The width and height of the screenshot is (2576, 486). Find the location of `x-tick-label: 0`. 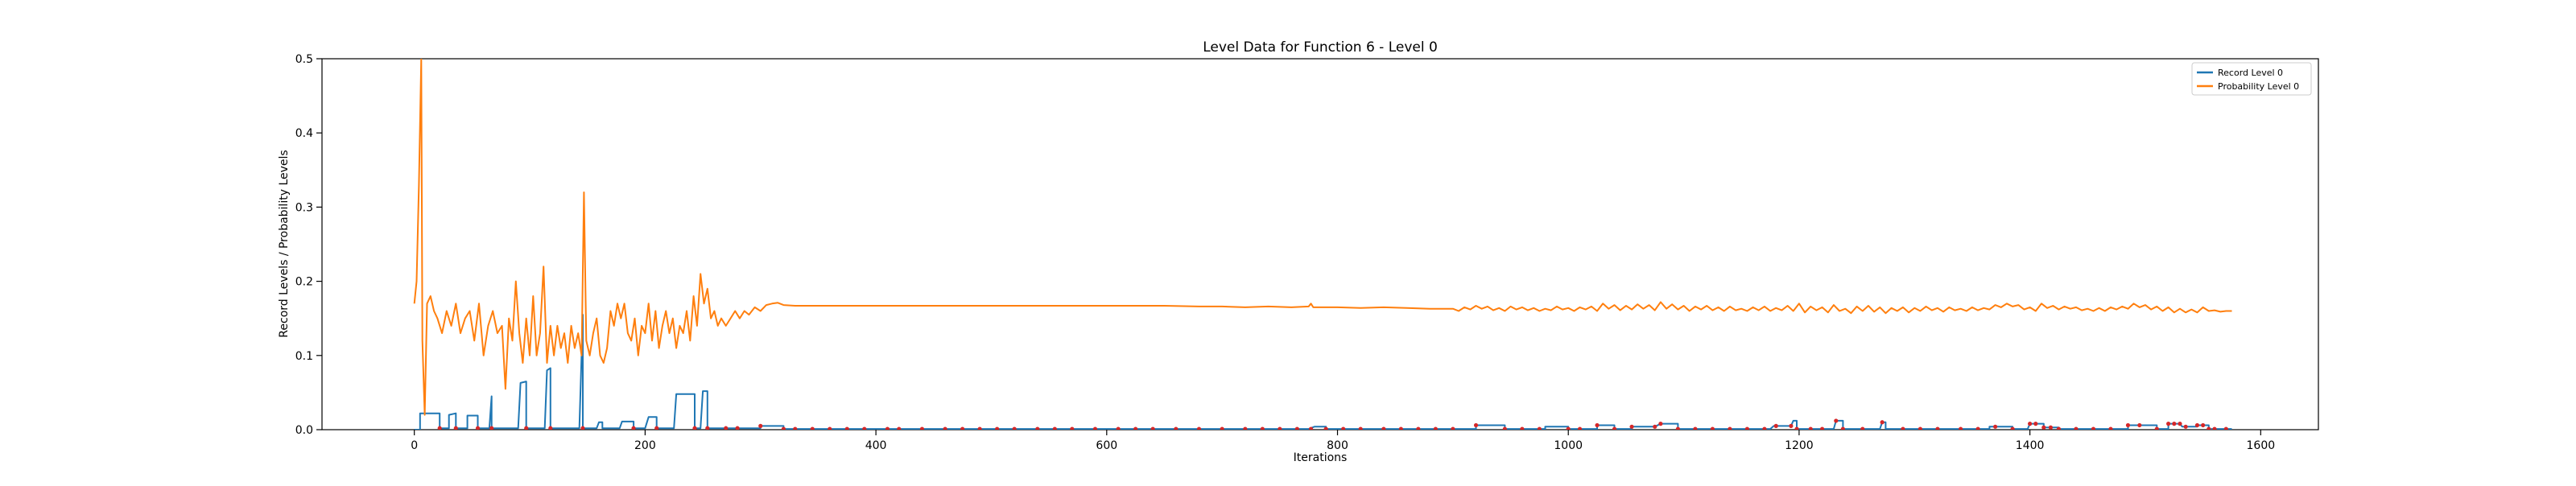

x-tick-label: 0 is located at coordinates (414, 445).